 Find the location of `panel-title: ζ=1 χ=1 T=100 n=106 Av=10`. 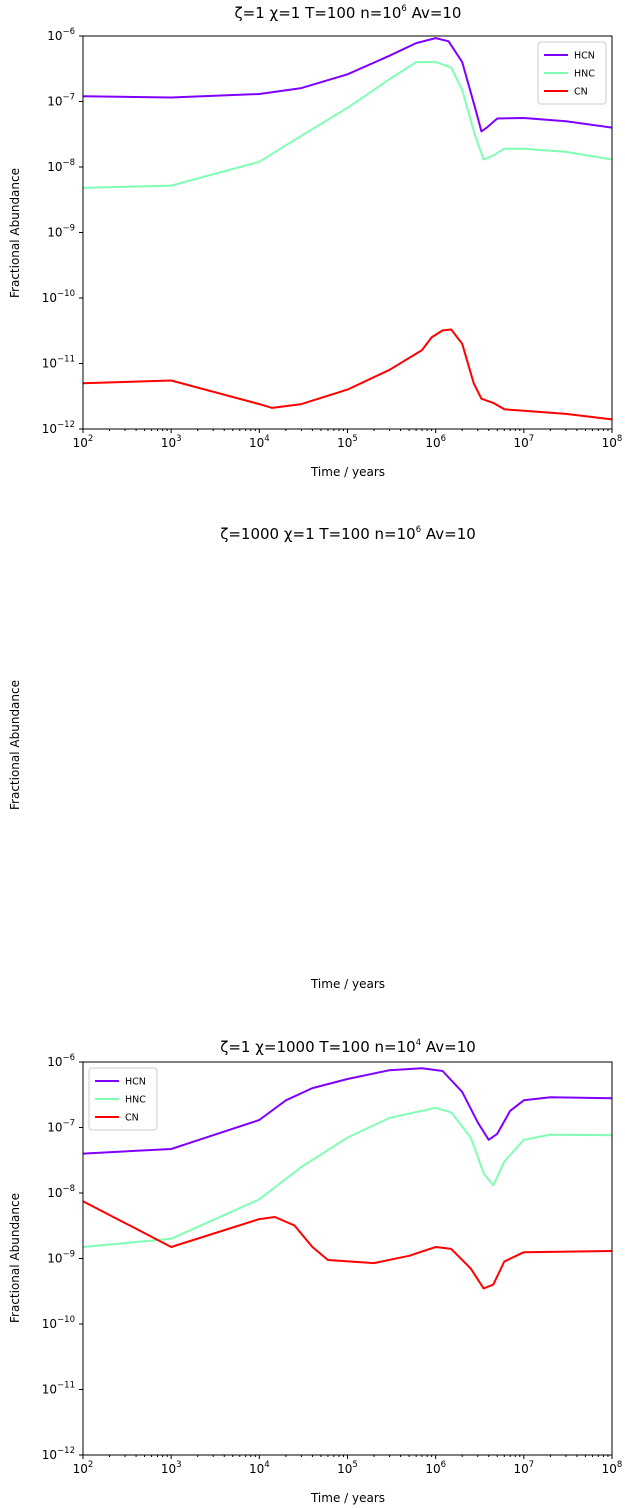

panel-title: ζ=1 χ=1 T=100 n=106 Av=10 is located at coordinates (348, 13).